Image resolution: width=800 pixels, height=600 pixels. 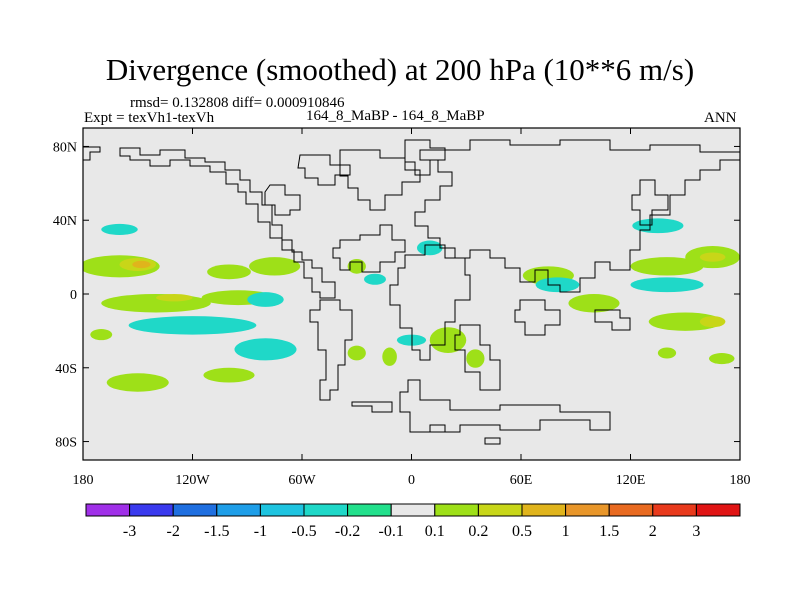 I want to click on x-tick-label: 120E, so click(x=631, y=480).